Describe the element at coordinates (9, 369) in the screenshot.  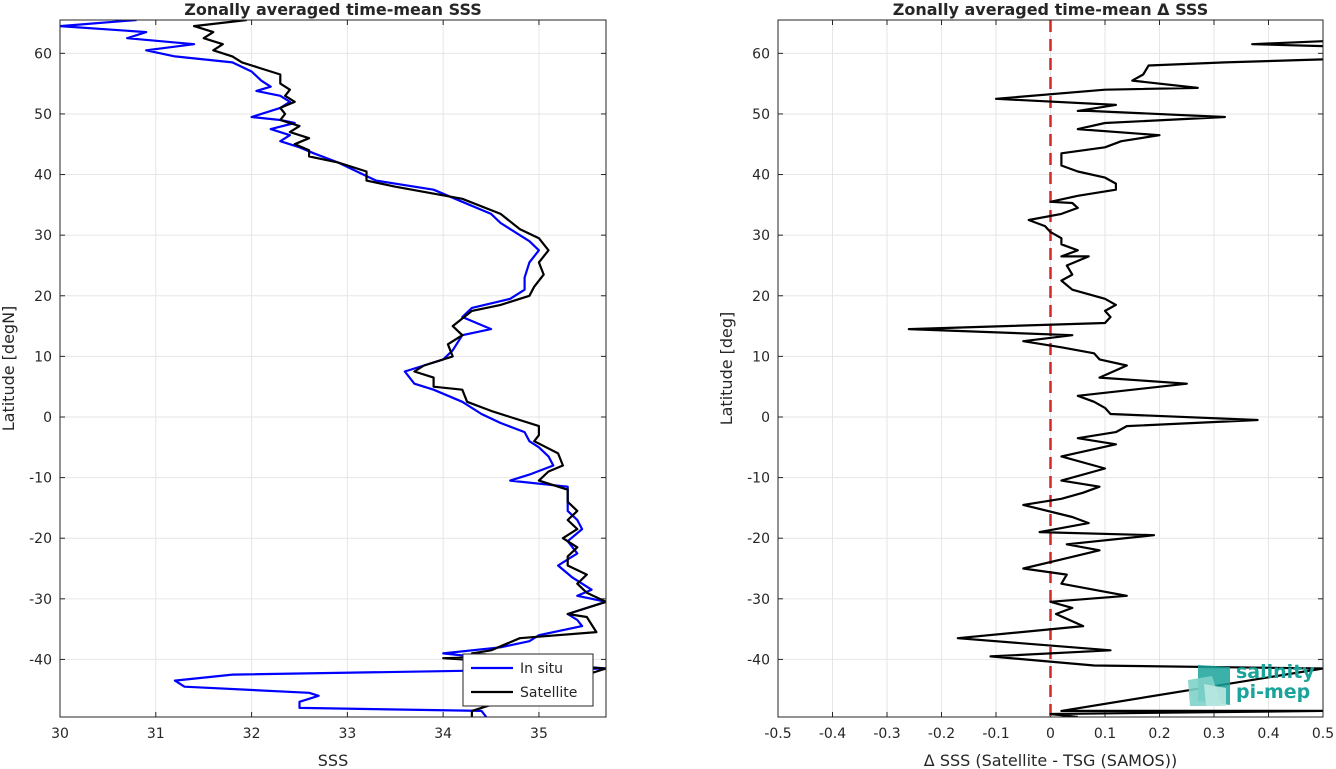
I see `y-axis-label: Latitude [degN]` at that location.